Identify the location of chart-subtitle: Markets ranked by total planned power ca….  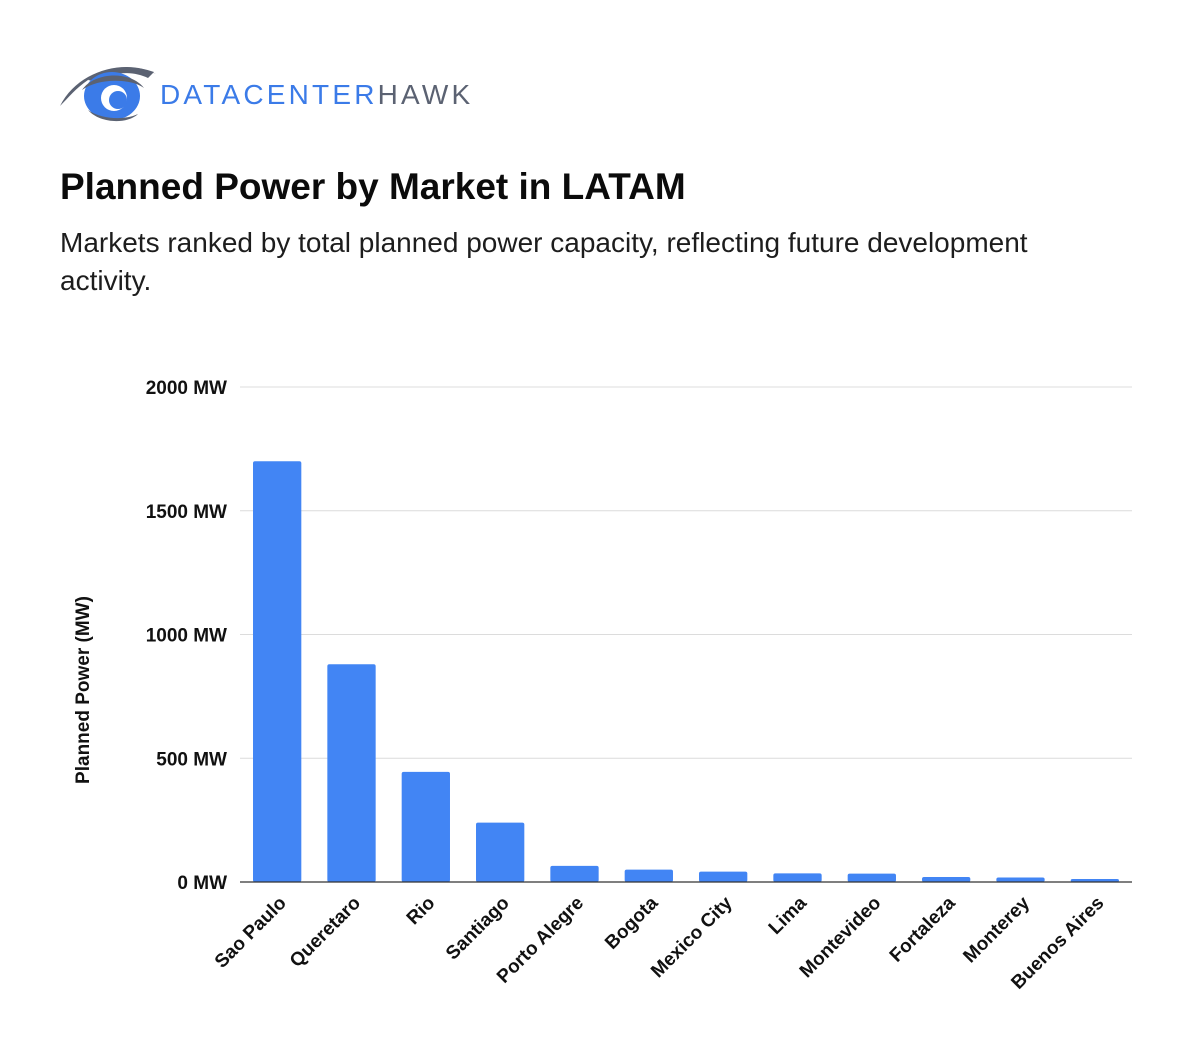
(544, 261).